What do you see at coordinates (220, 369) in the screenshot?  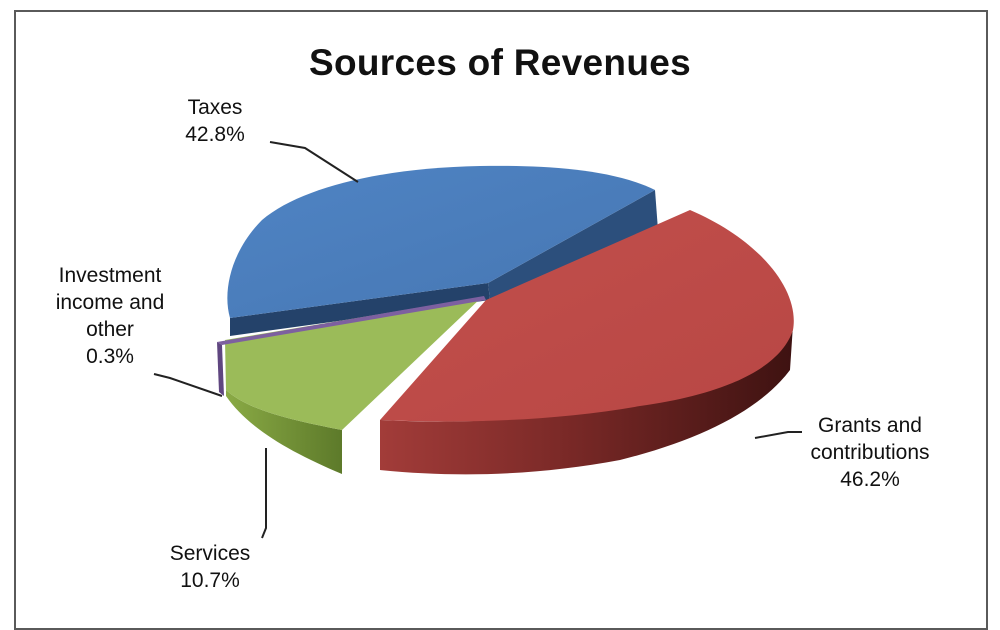 I see `slice-investment-side` at bounding box center [220, 369].